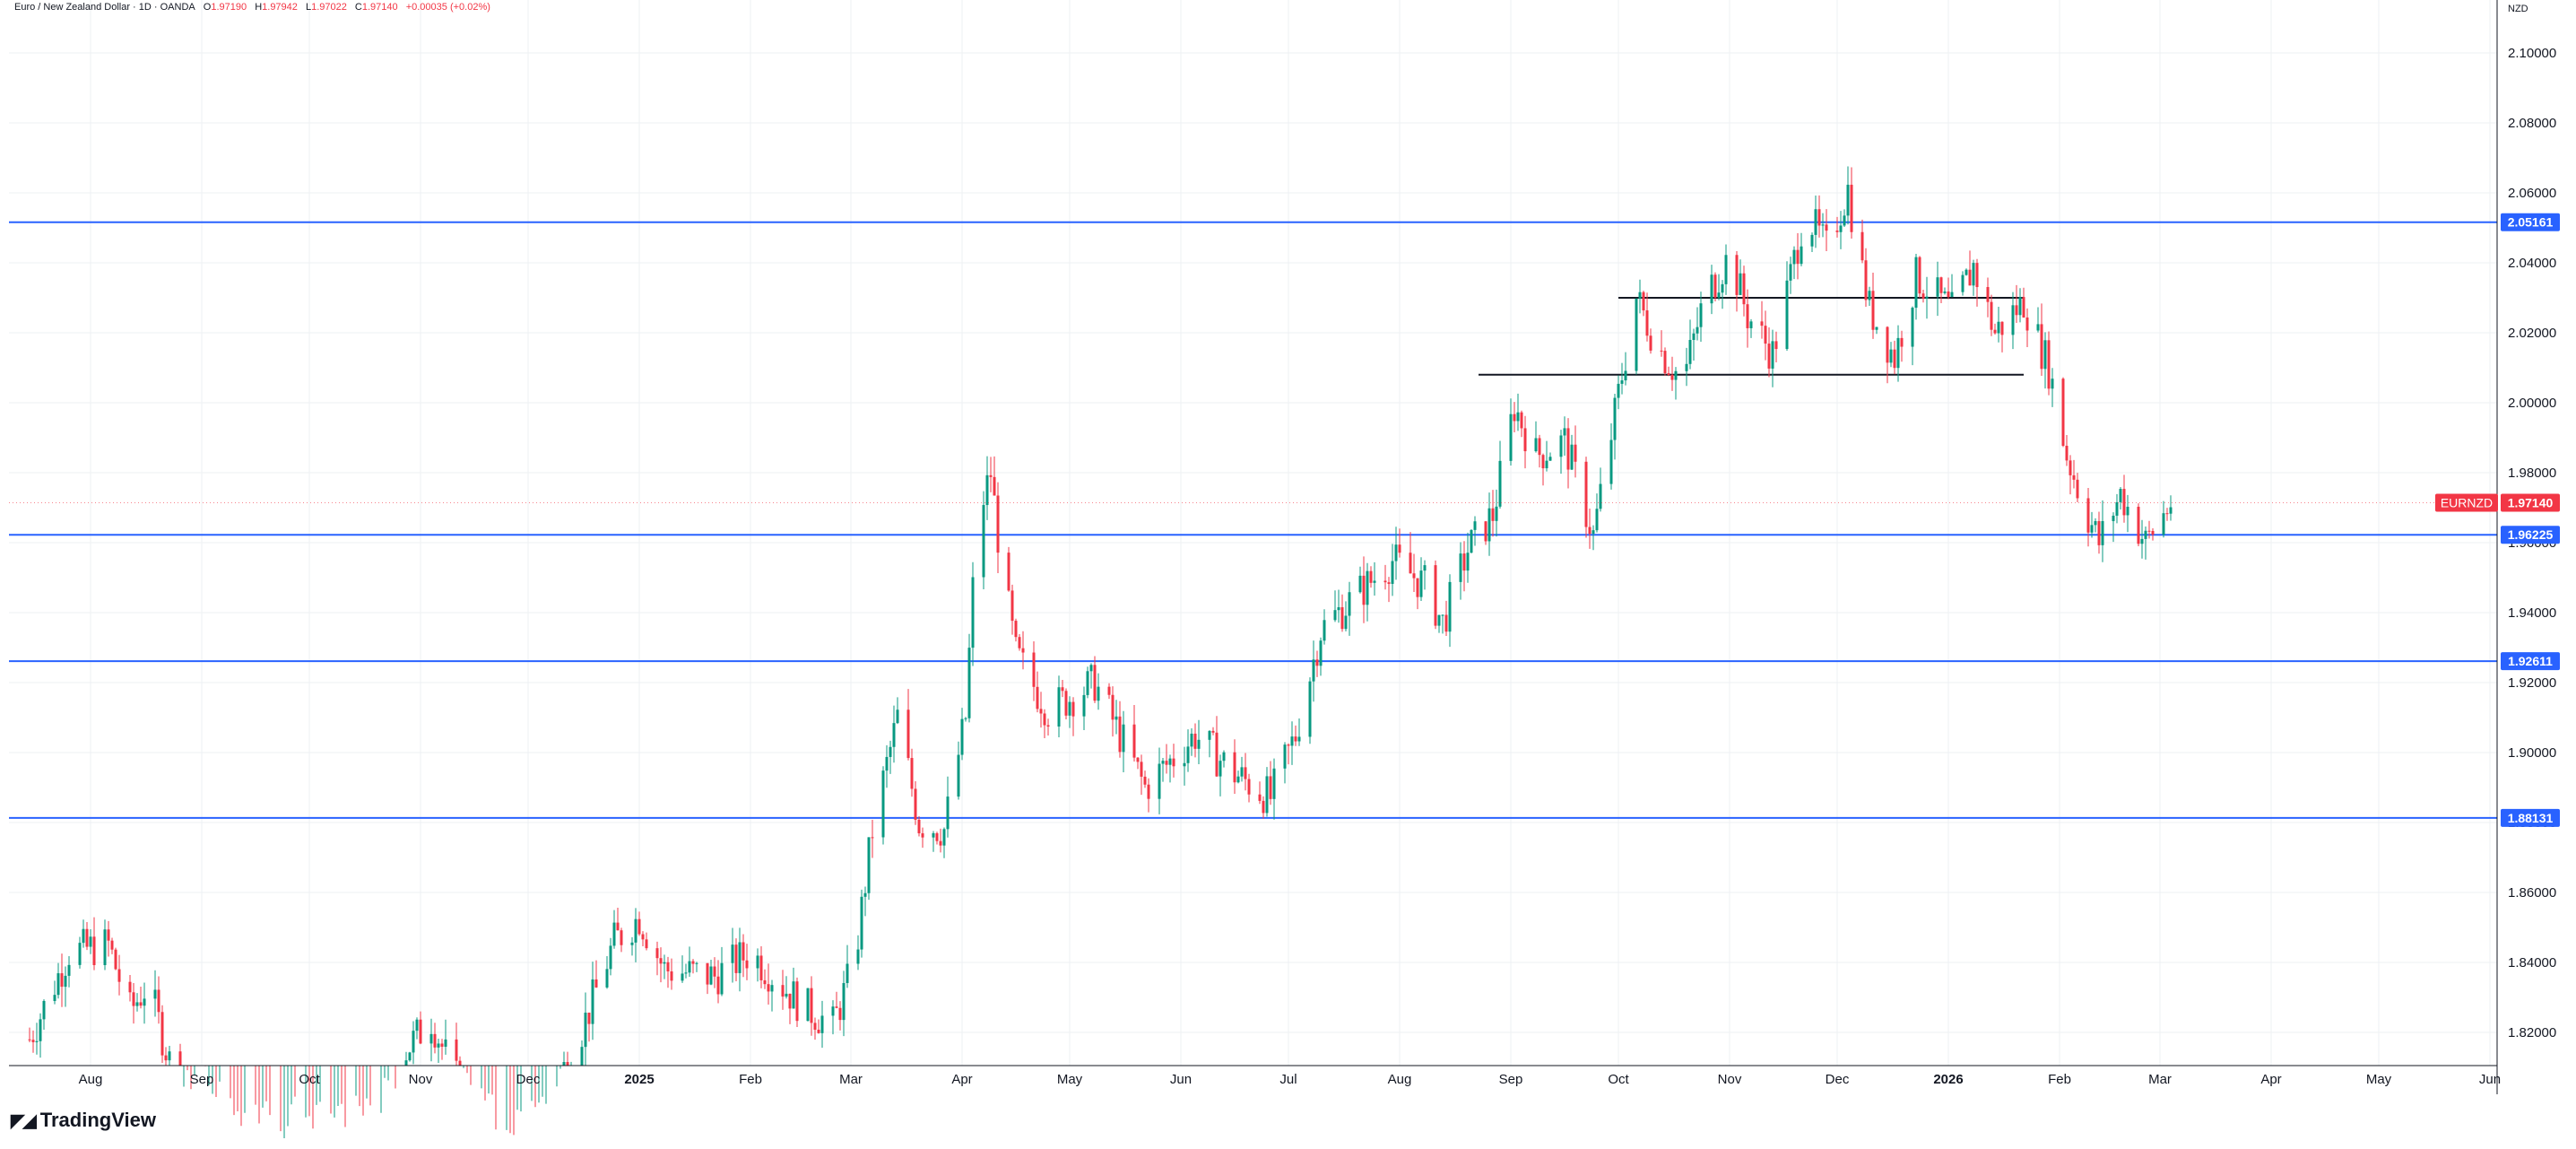 Image resolution: width=2576 pixels, height=1149 pixels. Describe the element at coordinates (104, 7) in the screenshot. I see `symbol-title: Euro / New Zealand Dollar · 1D · OANDA` at that location.